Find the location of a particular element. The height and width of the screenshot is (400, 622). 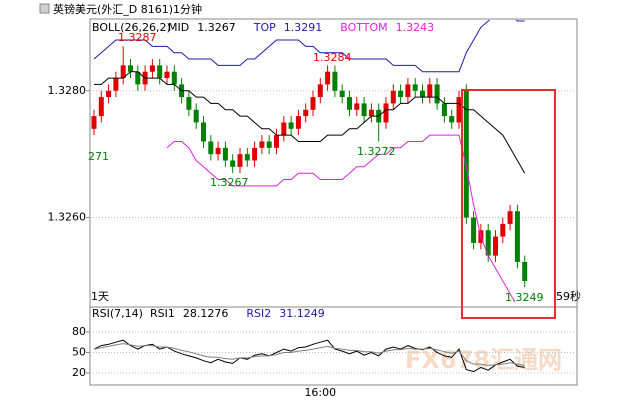

legend-value: 31.1249 is located at coordinates (302, 313).